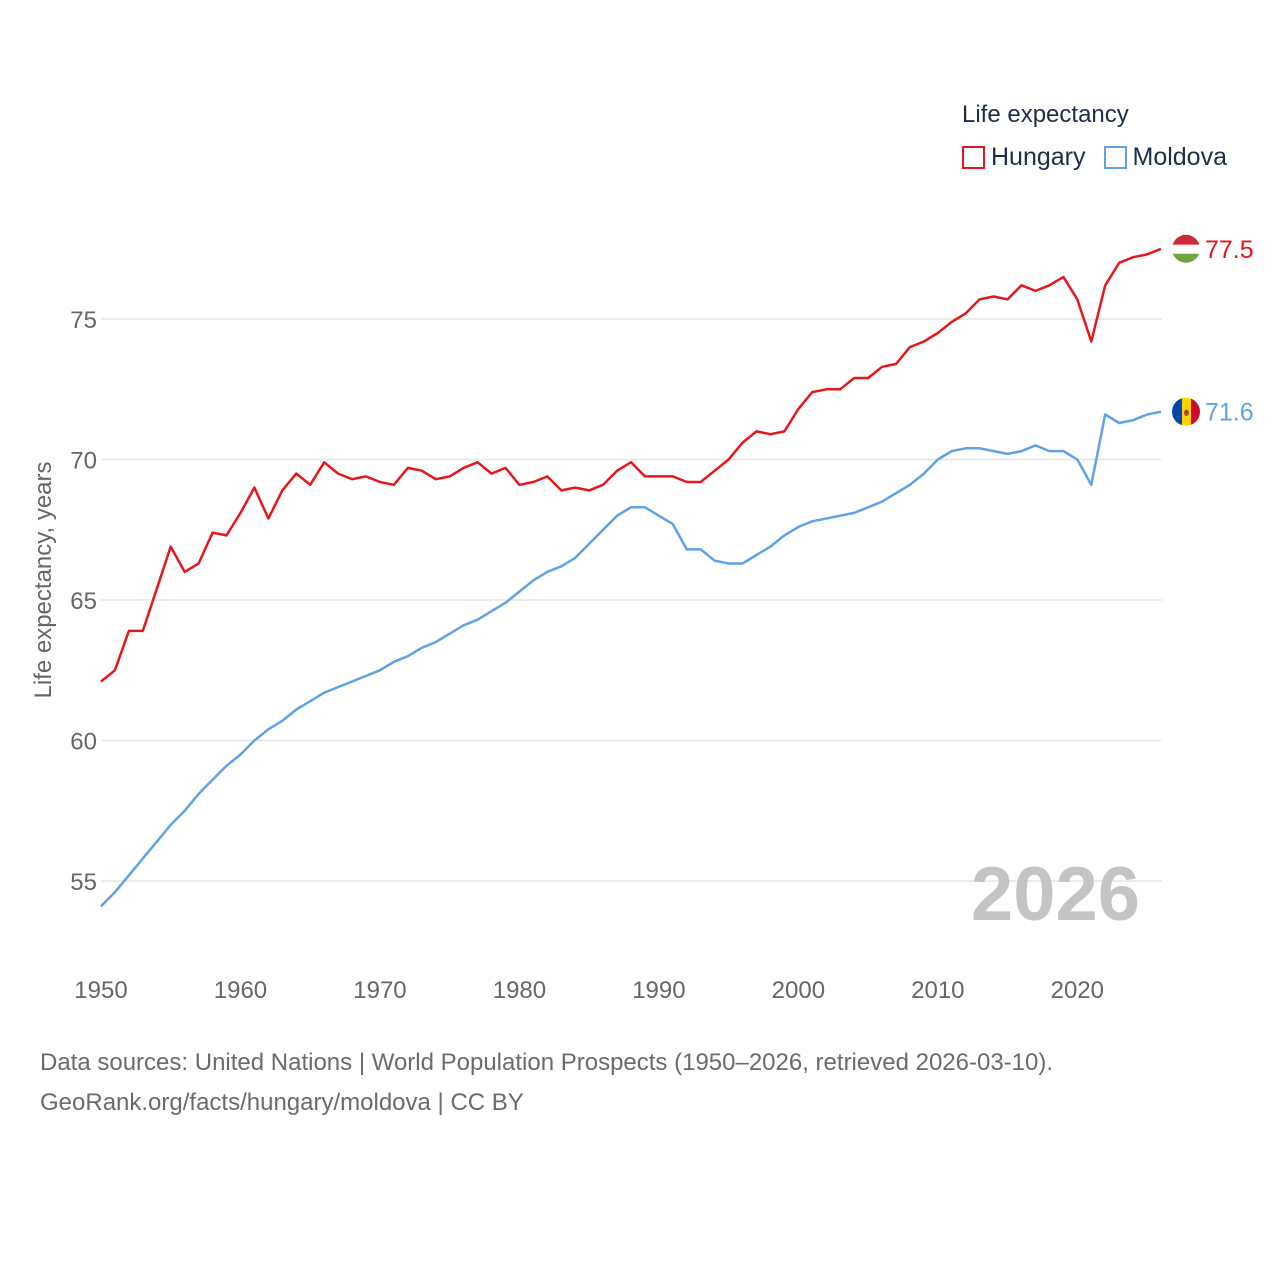  I want to click on current-year-label: 2026, so click(1055, 894).